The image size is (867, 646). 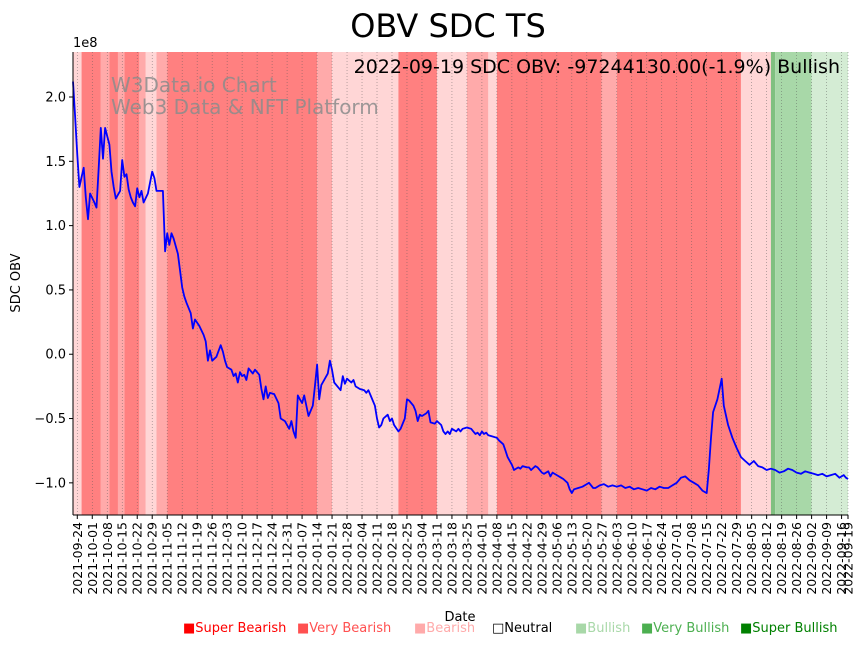 What do you see at coordinates (50, 483) in the screenshot?
I see `y-tick-label: −1.0` at bounding box center [50, 483].